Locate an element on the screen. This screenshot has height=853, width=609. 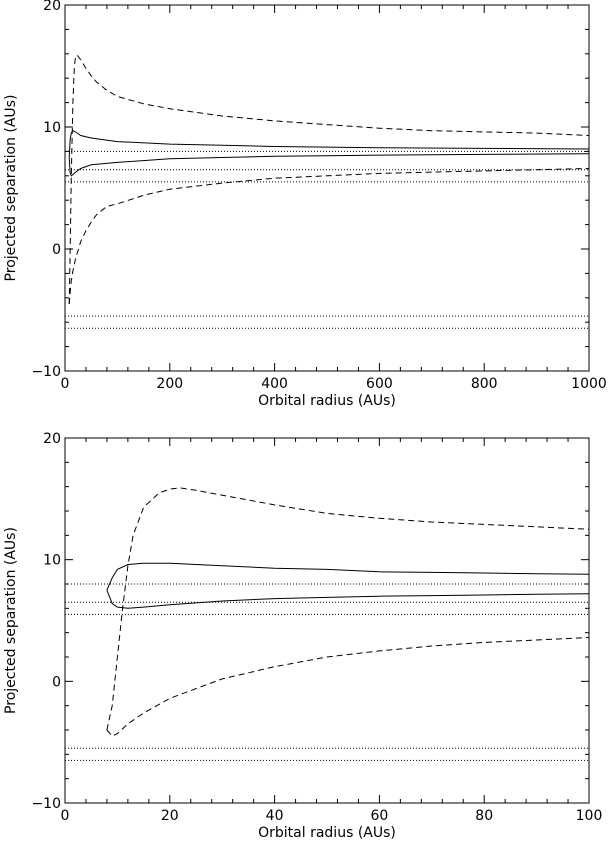
x-tick-label: 80 is located at coordinates (484, 816).